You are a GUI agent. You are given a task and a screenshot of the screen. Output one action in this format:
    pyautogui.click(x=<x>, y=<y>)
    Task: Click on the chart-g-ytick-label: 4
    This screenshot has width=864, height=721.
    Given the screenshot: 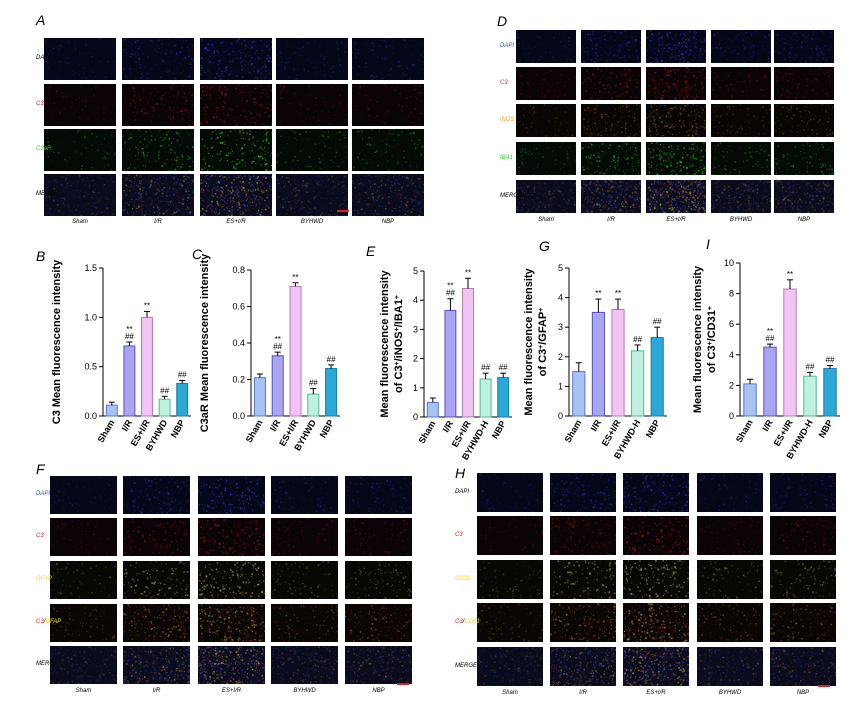 What is the action you would take?
    pyautogui.click(x=560, y=298)
    